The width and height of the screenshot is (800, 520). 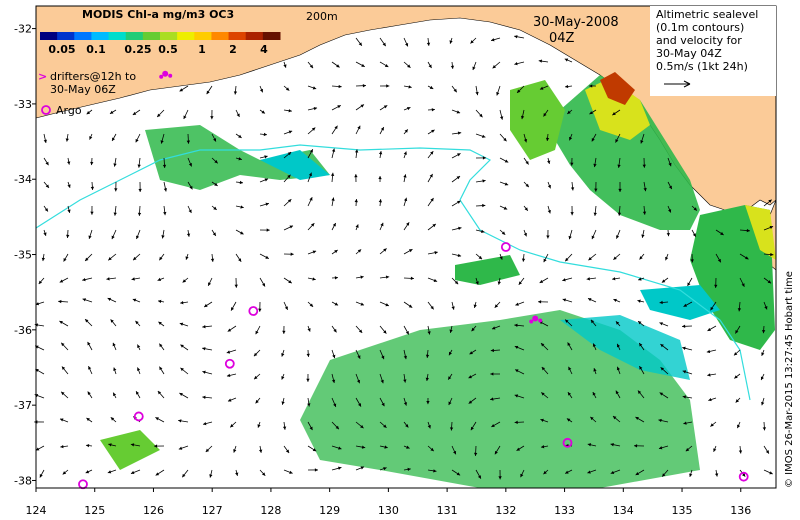 What do you see at coordinates (564, 510) in the screenshot?
I see `x-tick-label: 133` at bounding box center [564, 510].